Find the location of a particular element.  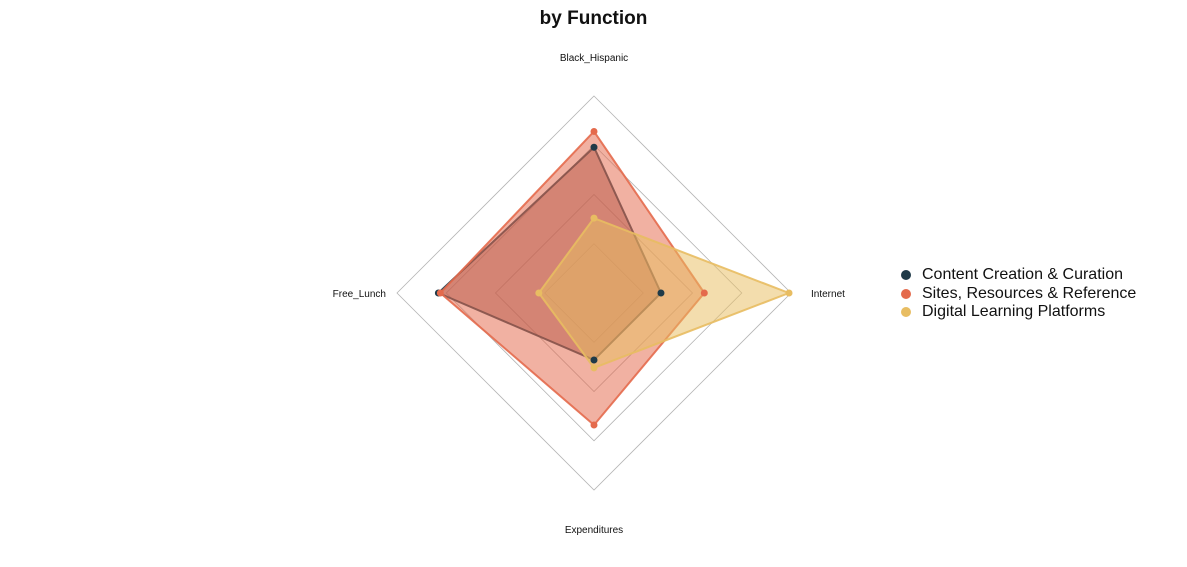

axis-label: Internet is located at coordinates (828, 294).